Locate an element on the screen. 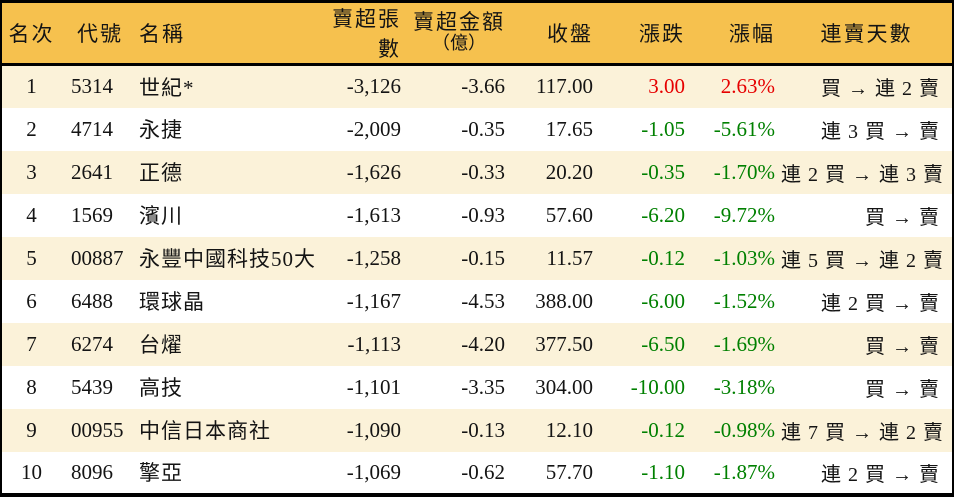 The image size is (954, 497). sell-volume-cell: -1,258 is located at coordinates (373, 257).